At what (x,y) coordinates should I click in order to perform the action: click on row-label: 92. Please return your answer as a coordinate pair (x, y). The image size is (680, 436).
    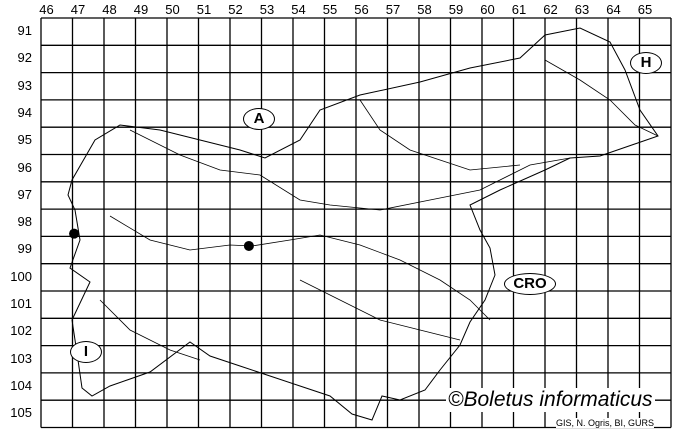
    Looking at the image, I should click on (24, 58).